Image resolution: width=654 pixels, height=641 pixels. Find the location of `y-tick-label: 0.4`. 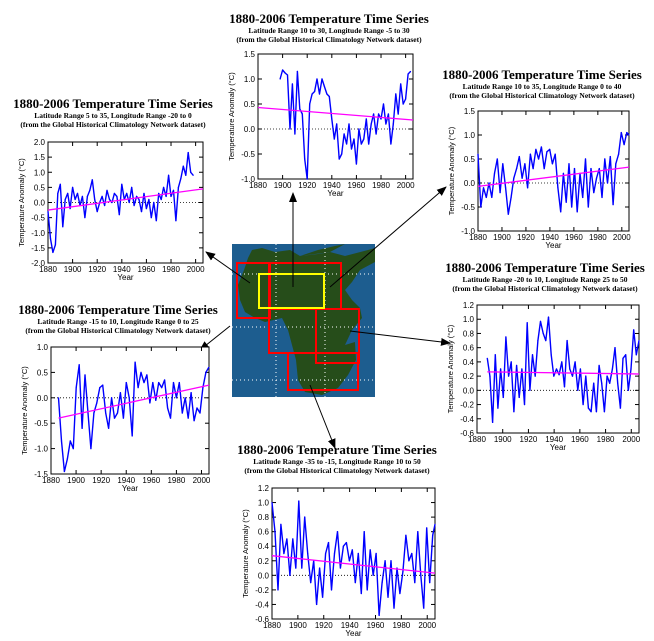

y-tick-label: 0.4 is located at coordinates (264, 546).